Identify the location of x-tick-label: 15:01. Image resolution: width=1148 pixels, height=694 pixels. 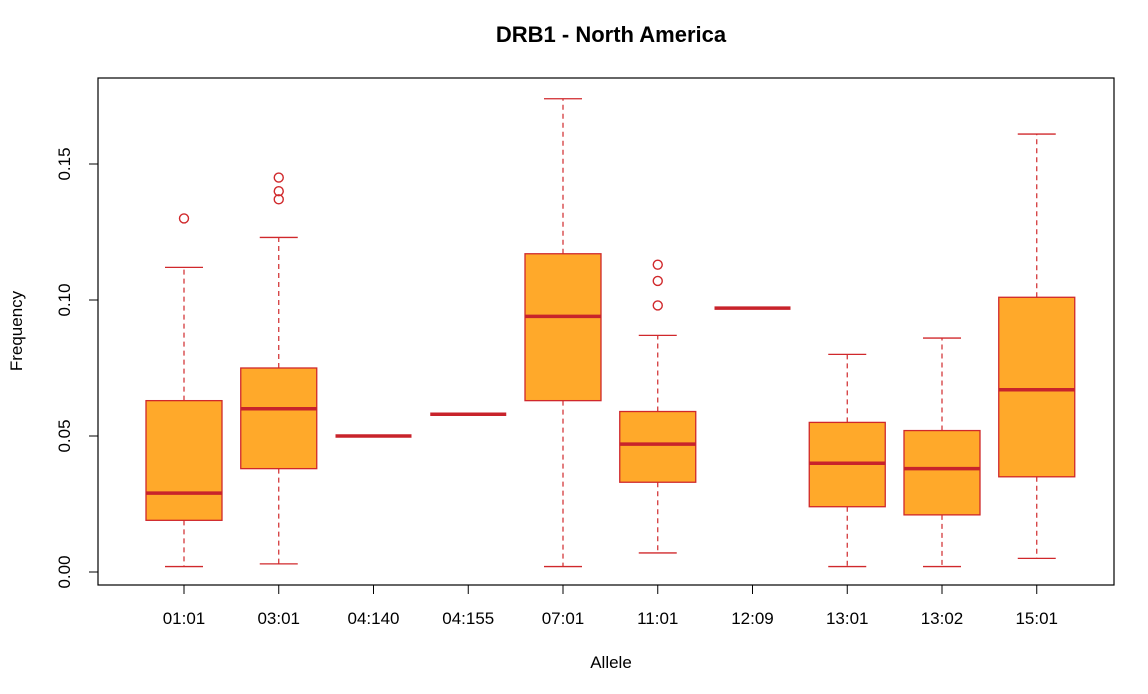
(1036, 618).